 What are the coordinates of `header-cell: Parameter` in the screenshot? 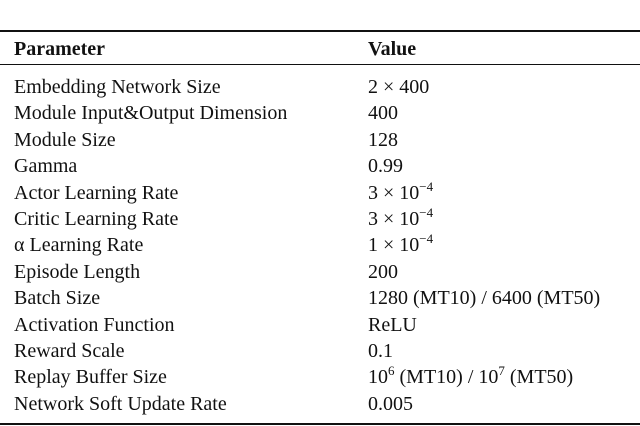 It's located at (60, 49).